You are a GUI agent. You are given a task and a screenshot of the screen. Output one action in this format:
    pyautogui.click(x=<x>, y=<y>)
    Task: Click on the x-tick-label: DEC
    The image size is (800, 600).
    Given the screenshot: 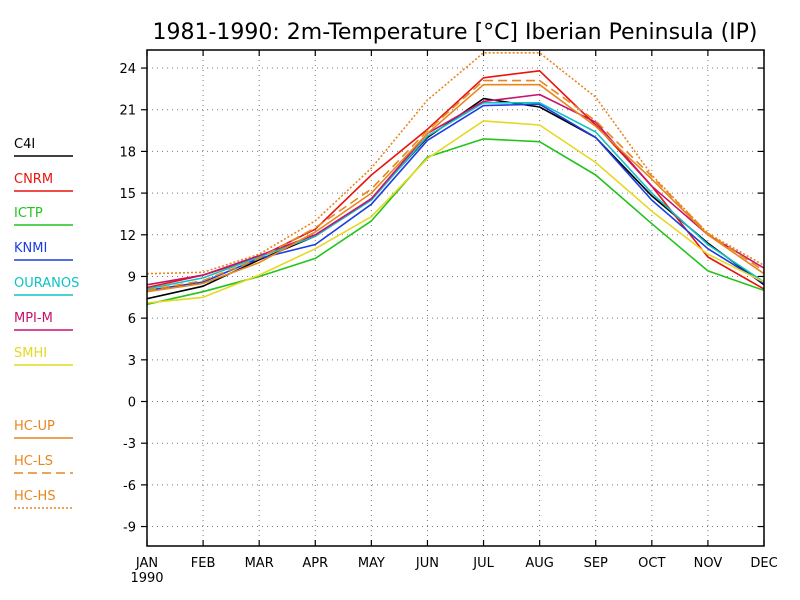 What is the action you would take?
    pyautogui.click(x=763, y=563)
    